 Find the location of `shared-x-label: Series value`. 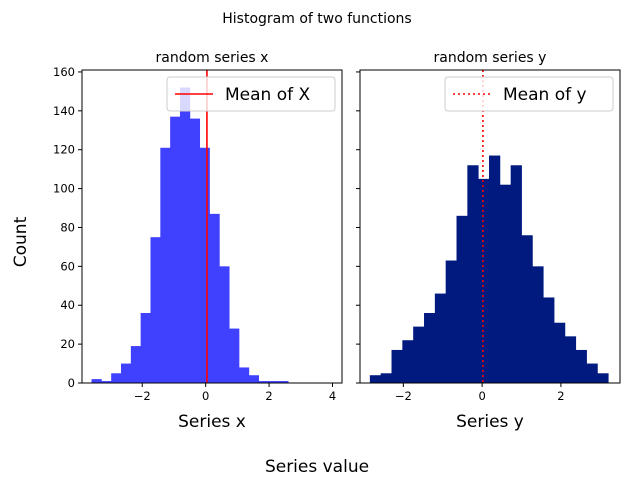

shared-x-label: Series value is located at coordinates (317, 467).